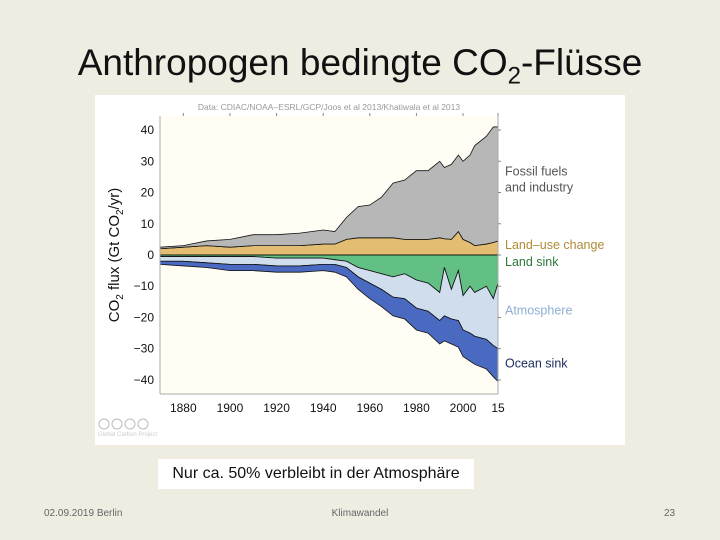  I want to click on slide-title: Anthropogen bedingte CO2-Flüsse, so click(360, 66).